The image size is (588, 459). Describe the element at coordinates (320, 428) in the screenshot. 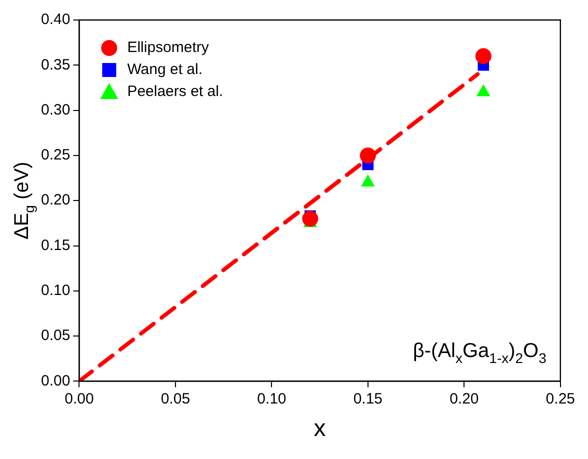

I see `x-axis-title: x` at that location.